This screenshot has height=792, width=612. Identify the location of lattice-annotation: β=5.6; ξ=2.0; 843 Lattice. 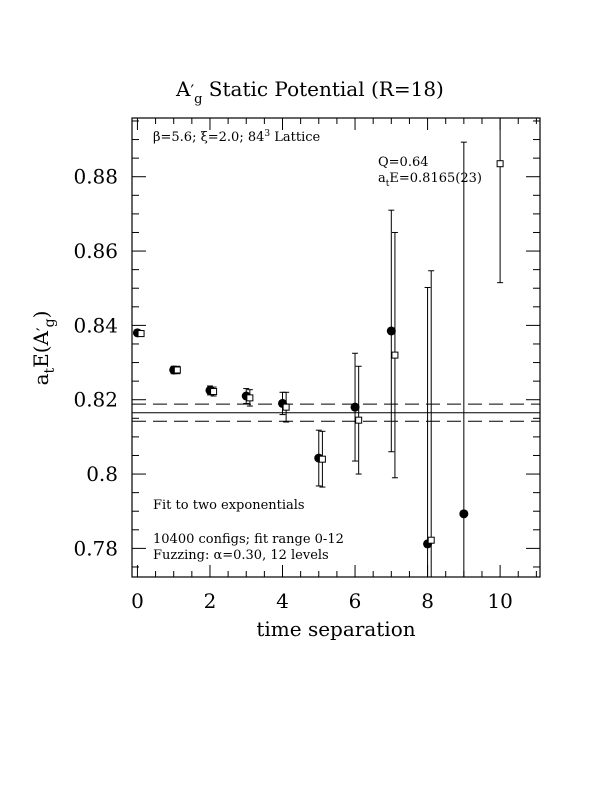
(237, 137).